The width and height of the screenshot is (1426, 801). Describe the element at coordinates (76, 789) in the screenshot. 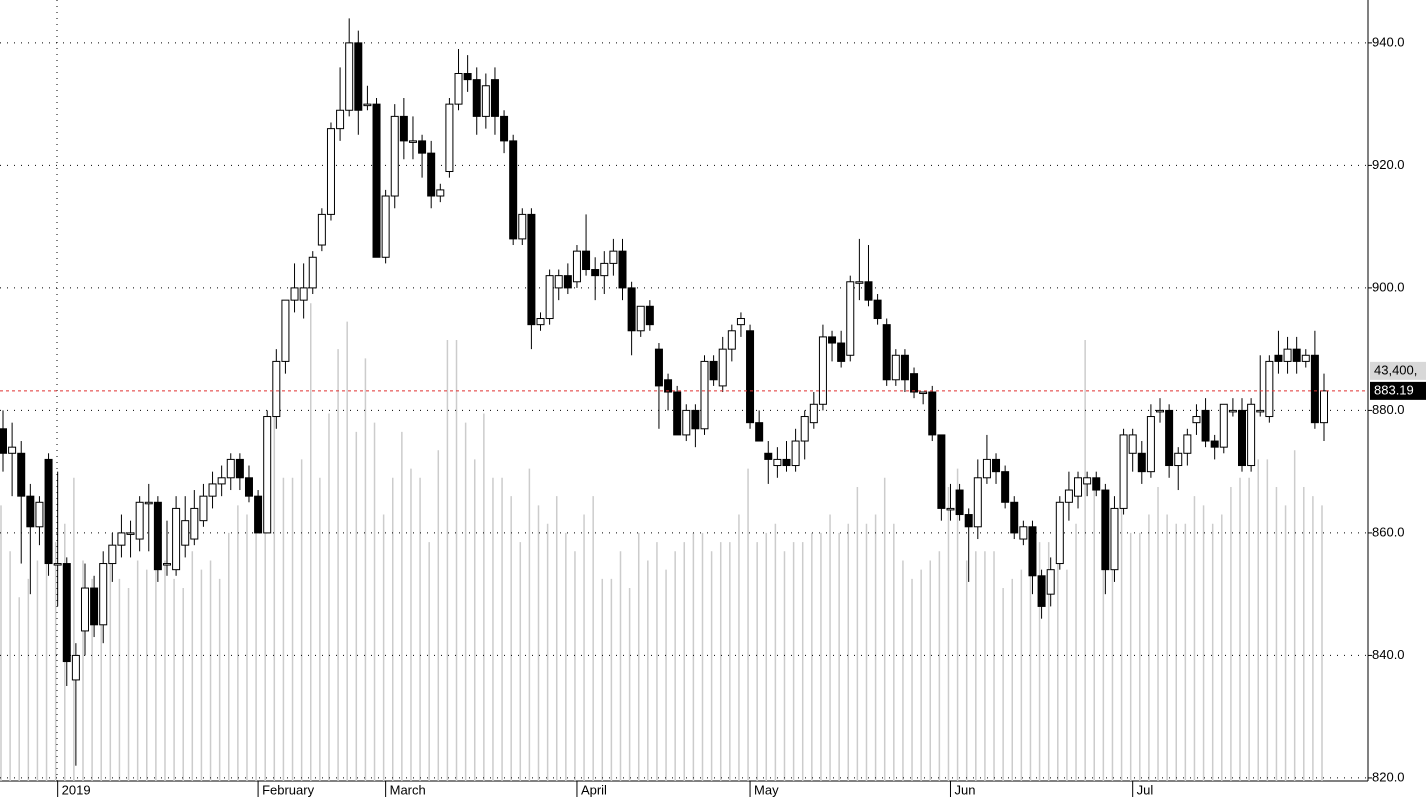

I see `x-tick-label: 2019` at that location.